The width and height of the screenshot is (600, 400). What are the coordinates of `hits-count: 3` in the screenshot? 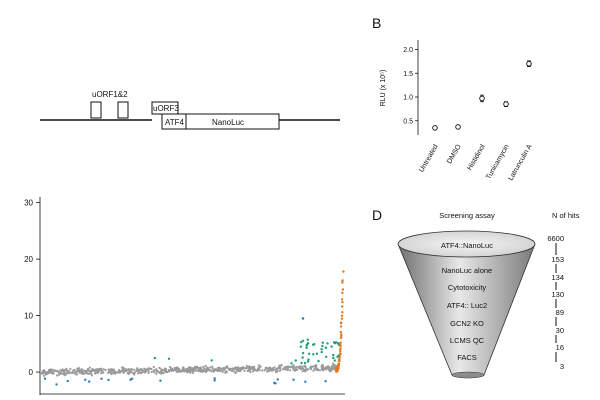 It's located at (562, 366).